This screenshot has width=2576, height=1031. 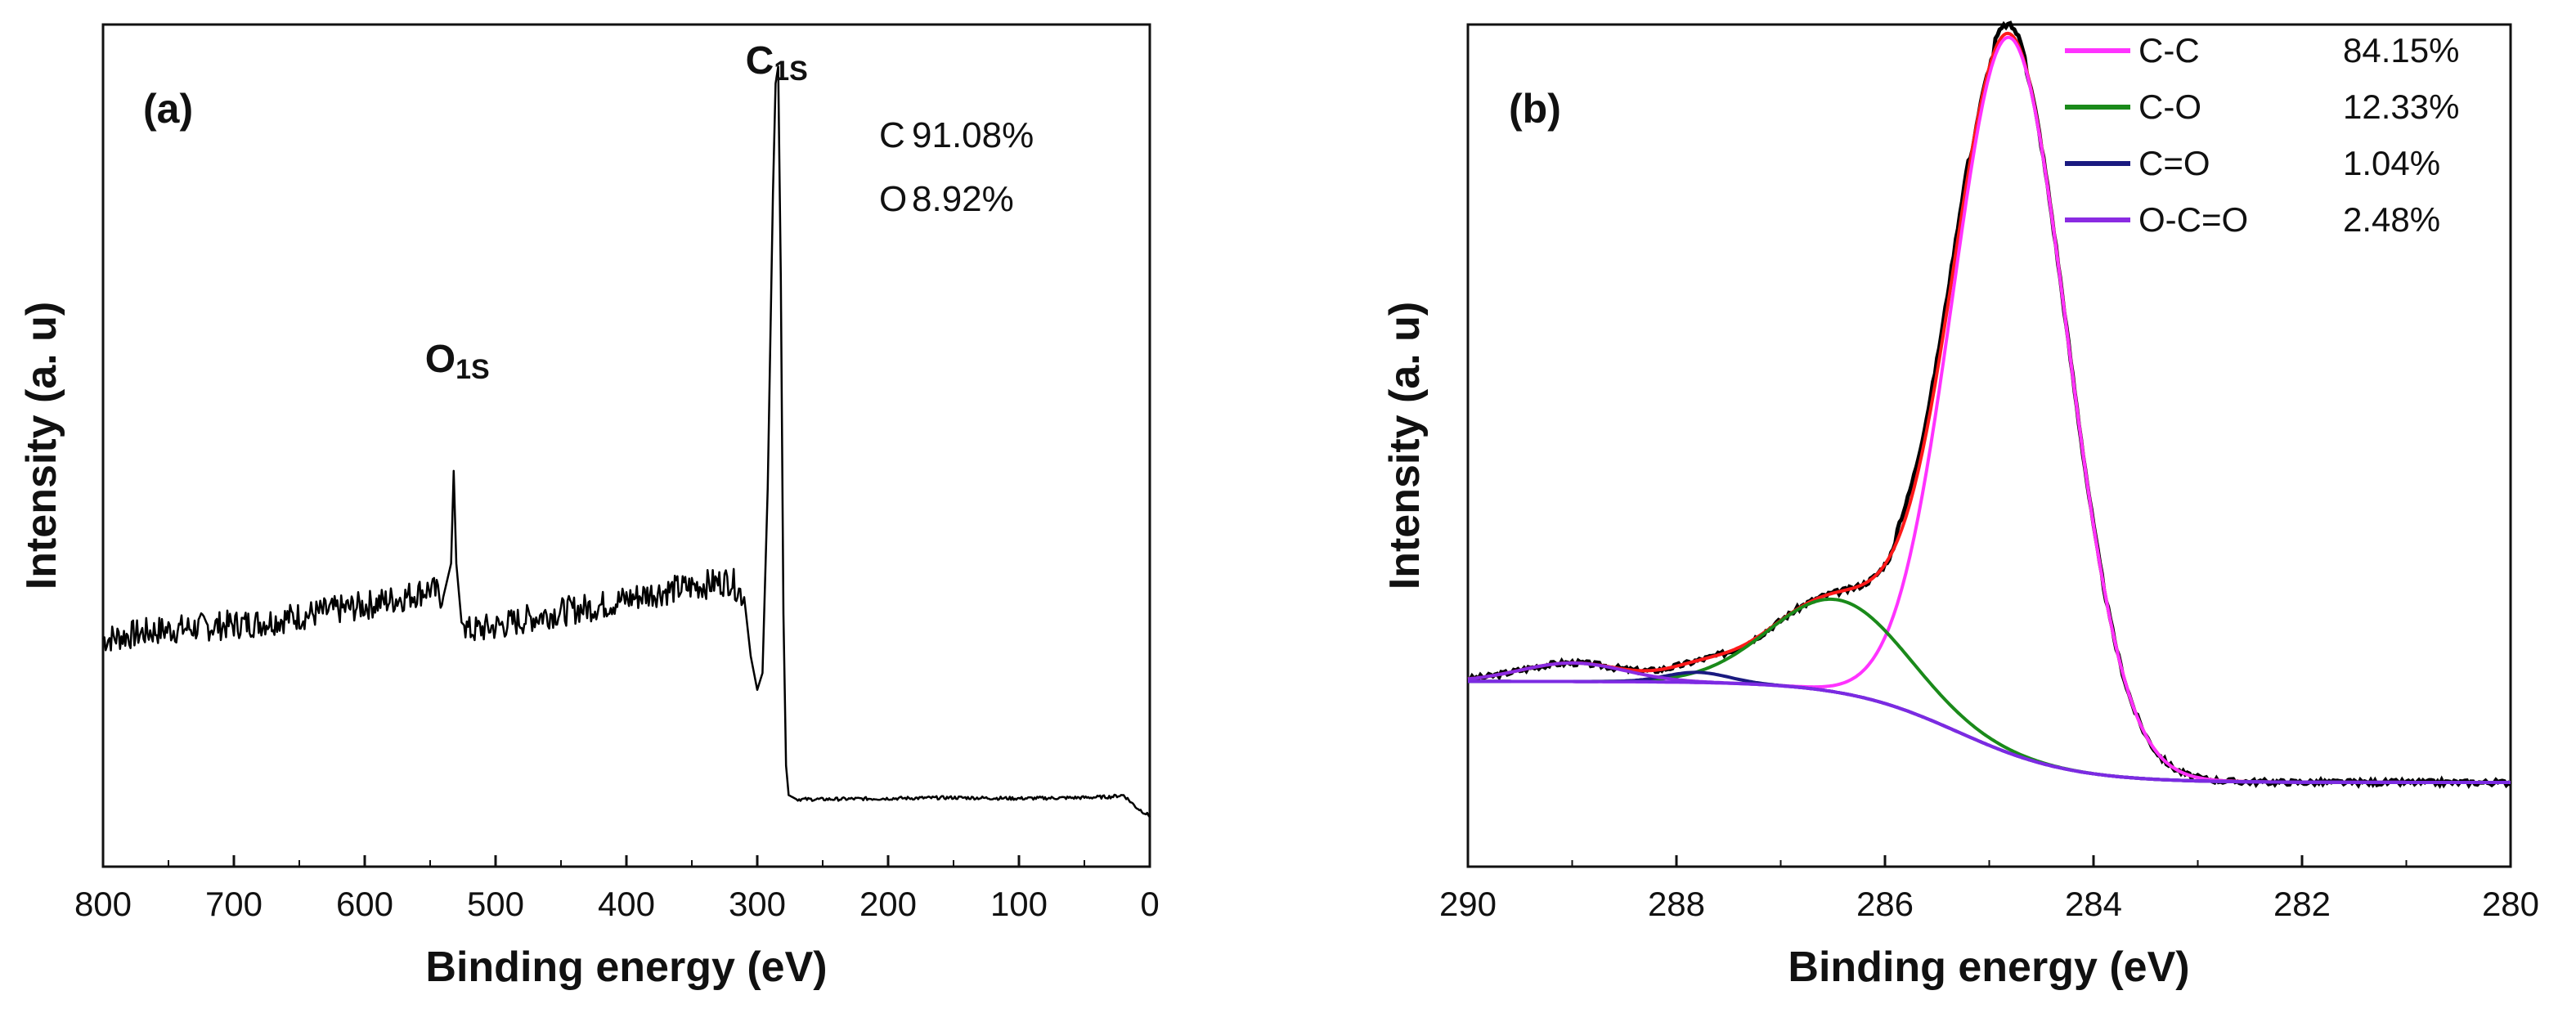 I want to click on panel-b-label: (b), so click(x=1535, y=109).